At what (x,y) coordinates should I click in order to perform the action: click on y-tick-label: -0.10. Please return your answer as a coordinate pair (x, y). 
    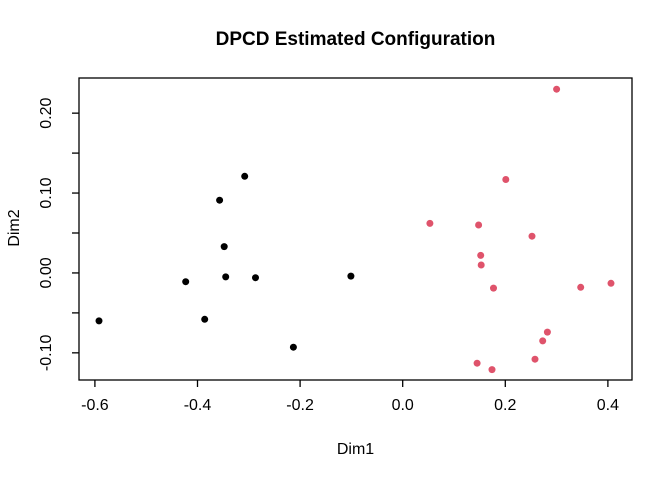
    Looking at the image, I should click on (46, 353).